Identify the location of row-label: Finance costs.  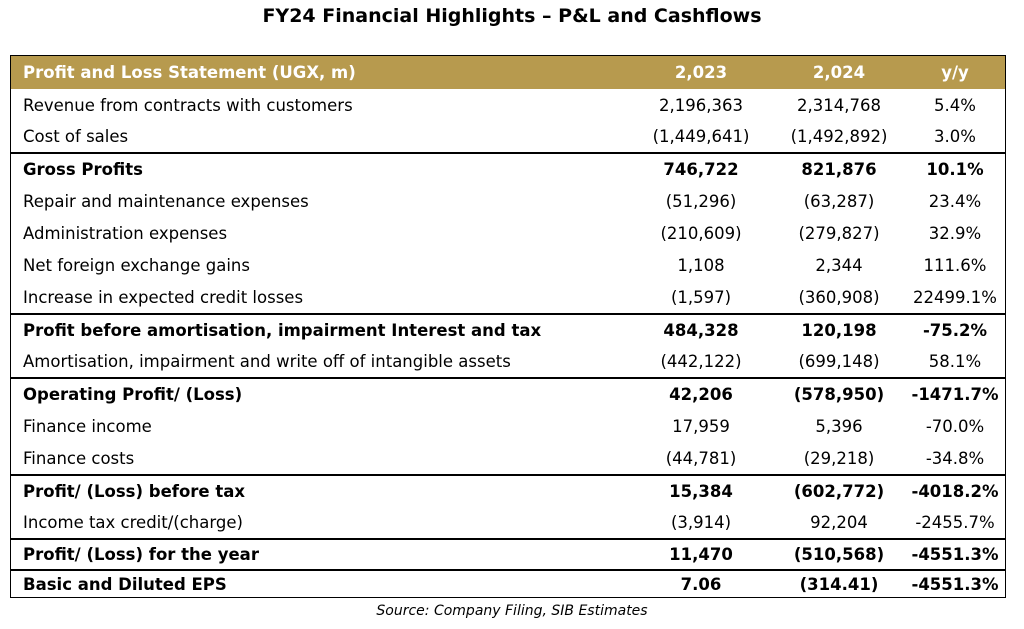
(79, 458).